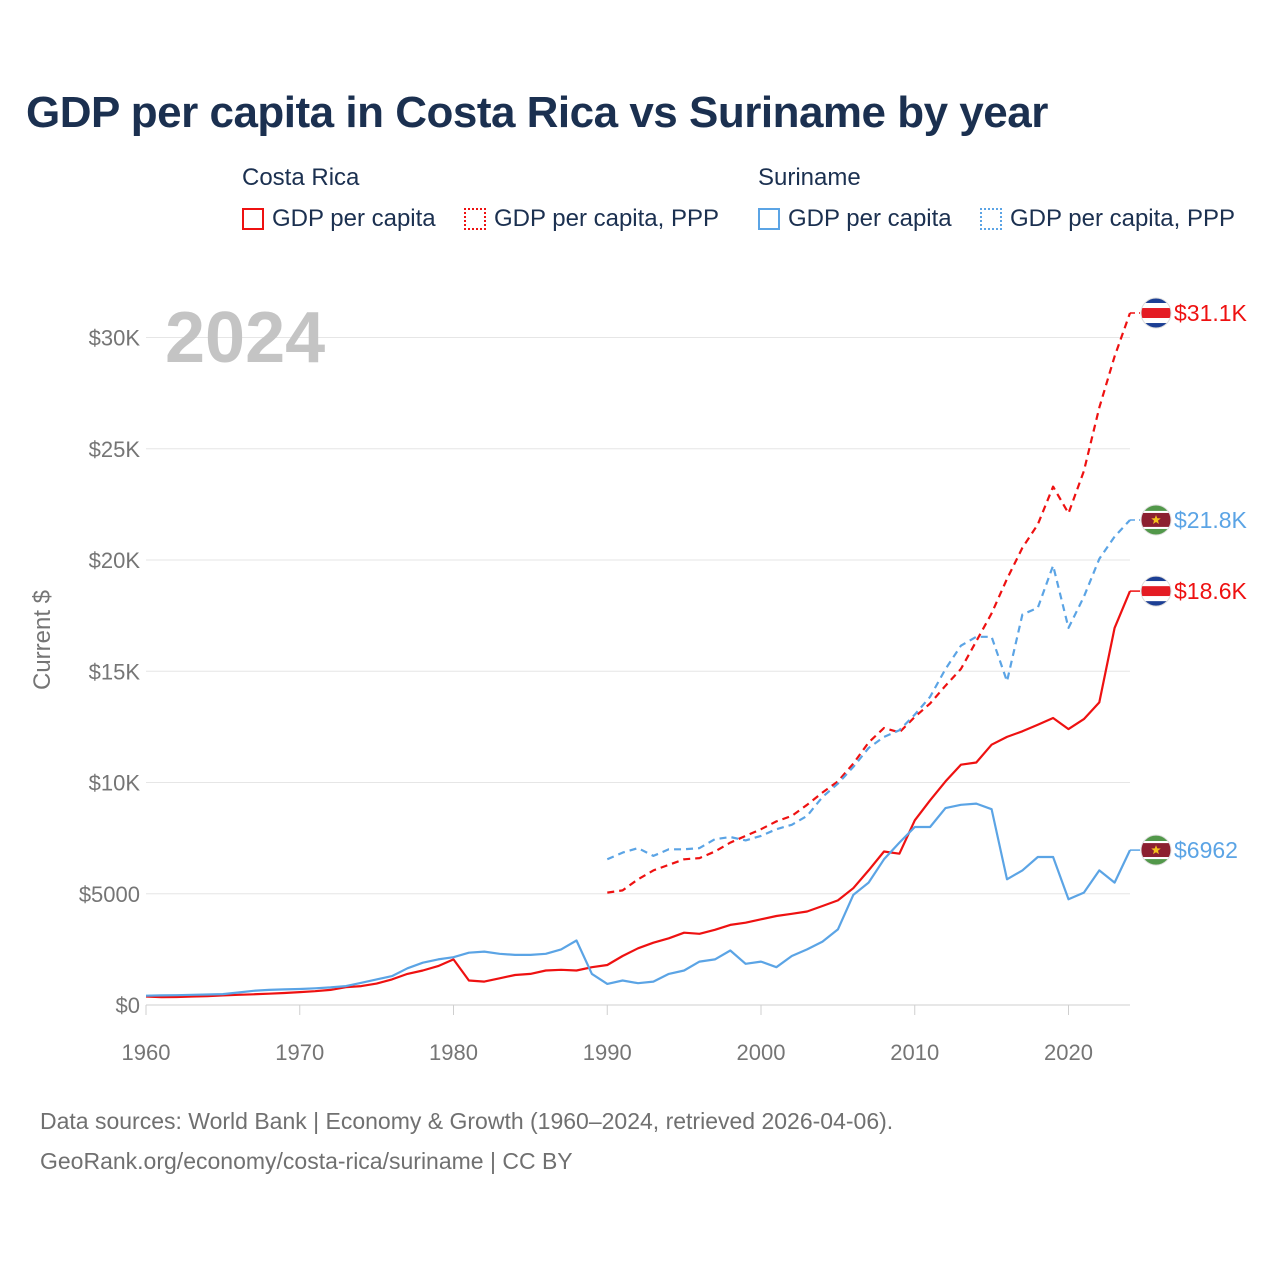 The height and width of the screenshot is (1280, 1280). Describe the element at coordinates (1206, 850) in the screenshot. I see `end-value-label: $6962` at that location.